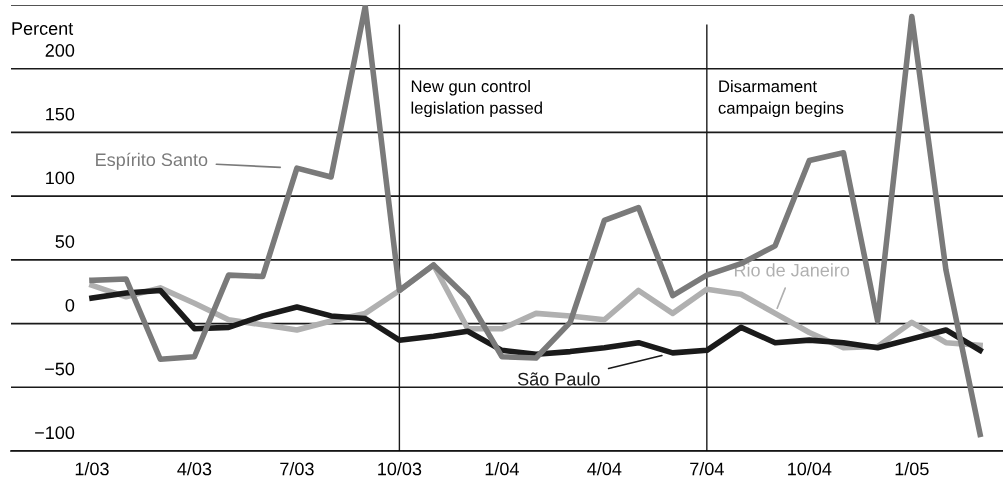  What do you see at coordinates (65, 241) in the screenshot?
I see `y-tick-label: 50` at bounding box center [65, 241].